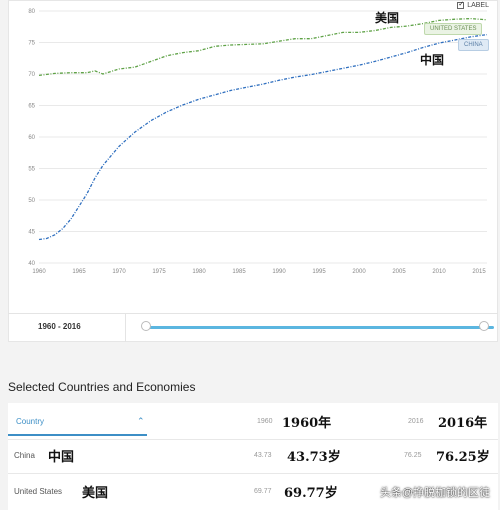 This screenshot has width=500, height=510. What do you see at coordinates (484, 326) in the screenshot?
I see `slider-end-handle` at bounding box center [484, 326].